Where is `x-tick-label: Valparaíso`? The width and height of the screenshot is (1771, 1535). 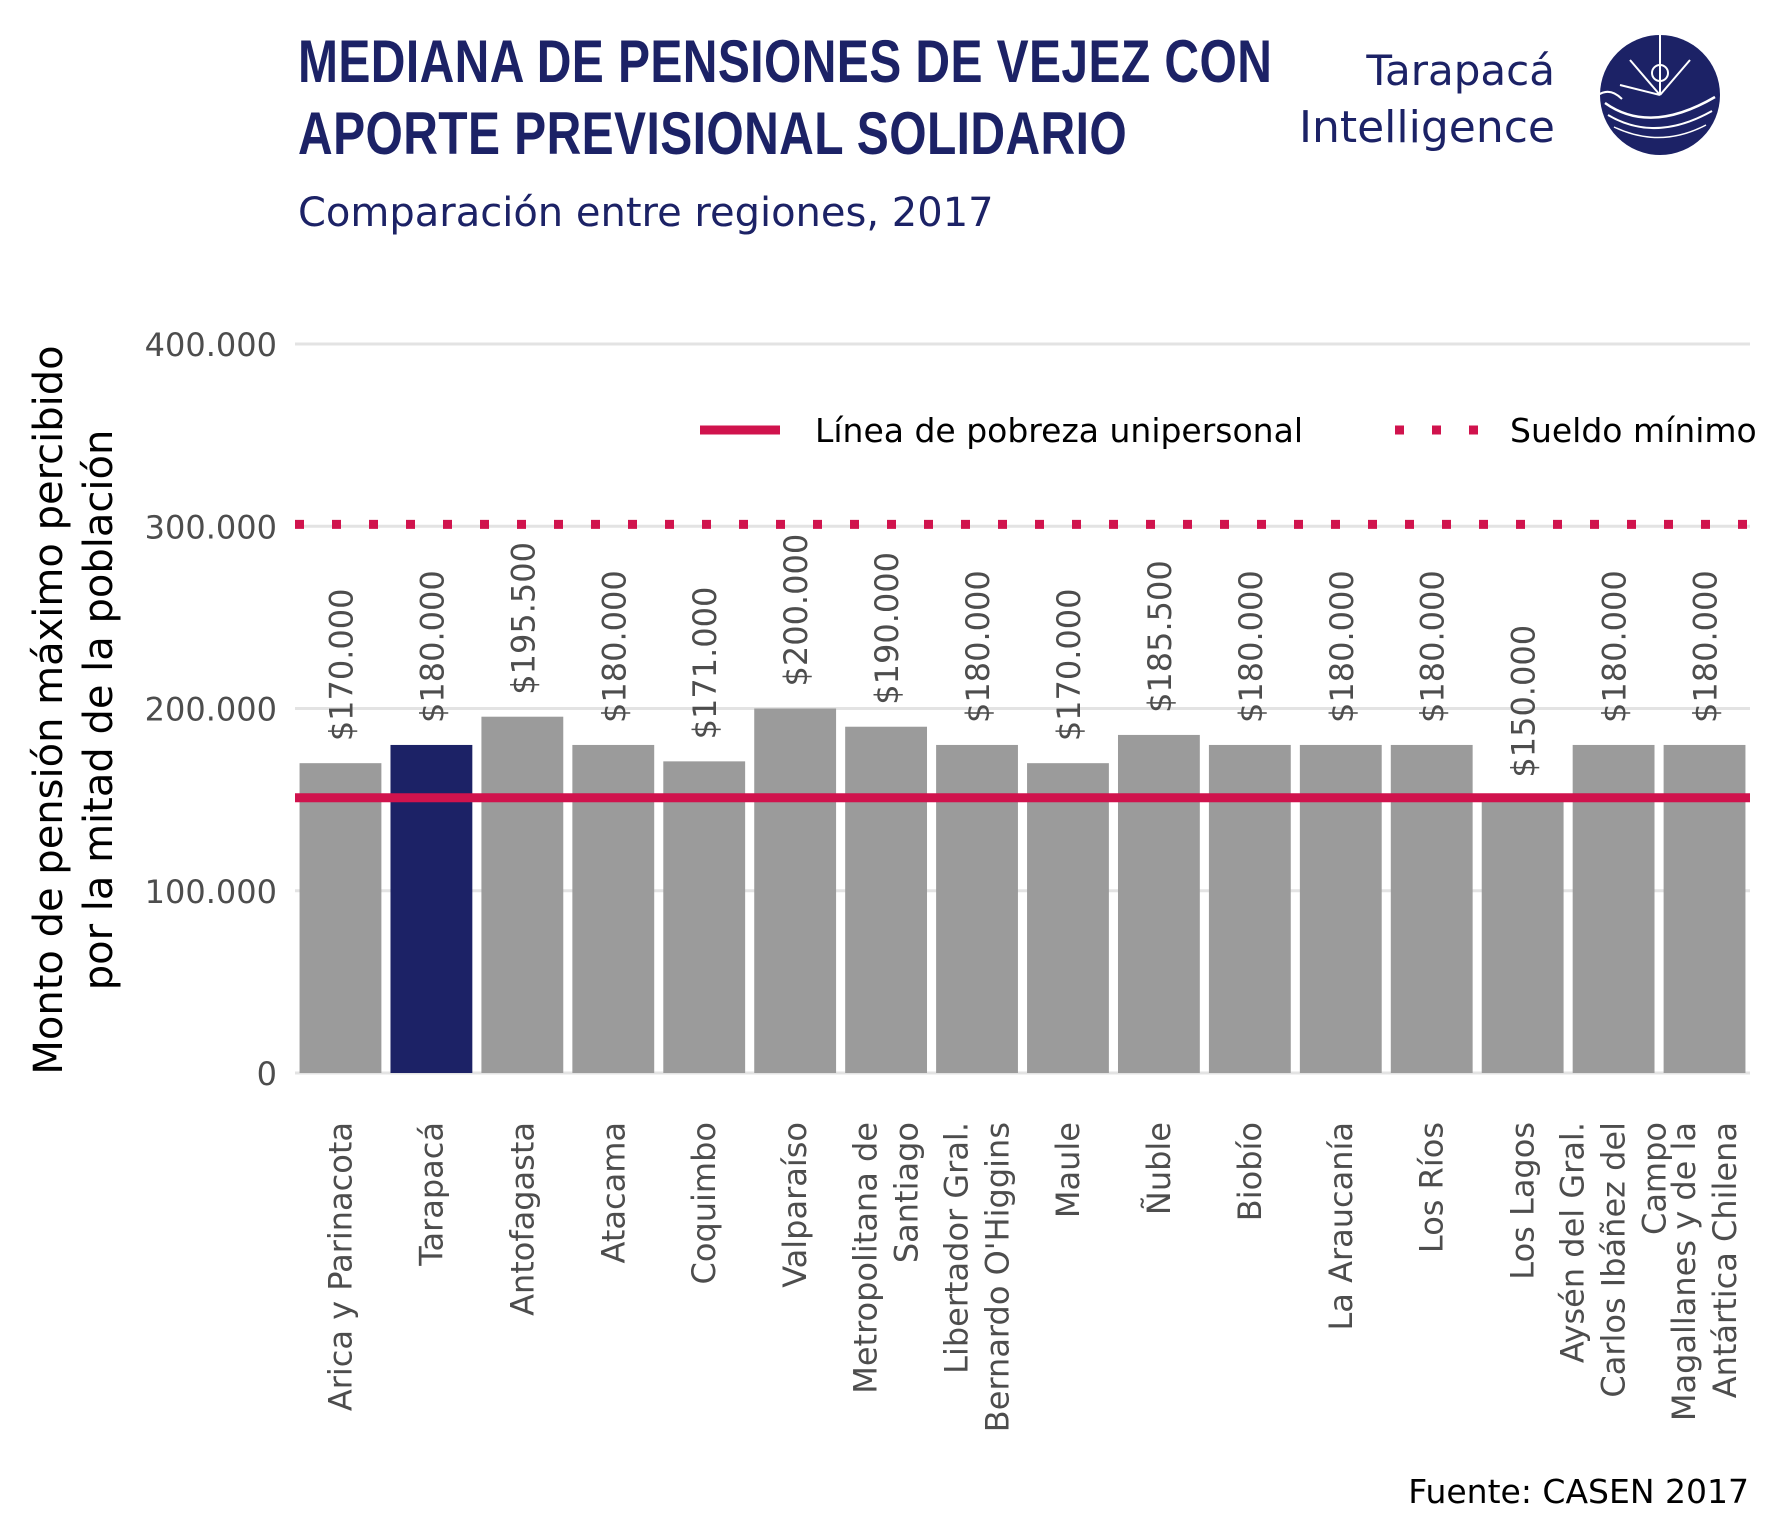 x-tick-label: Valparaíso is located at coordinates (795, 1205).